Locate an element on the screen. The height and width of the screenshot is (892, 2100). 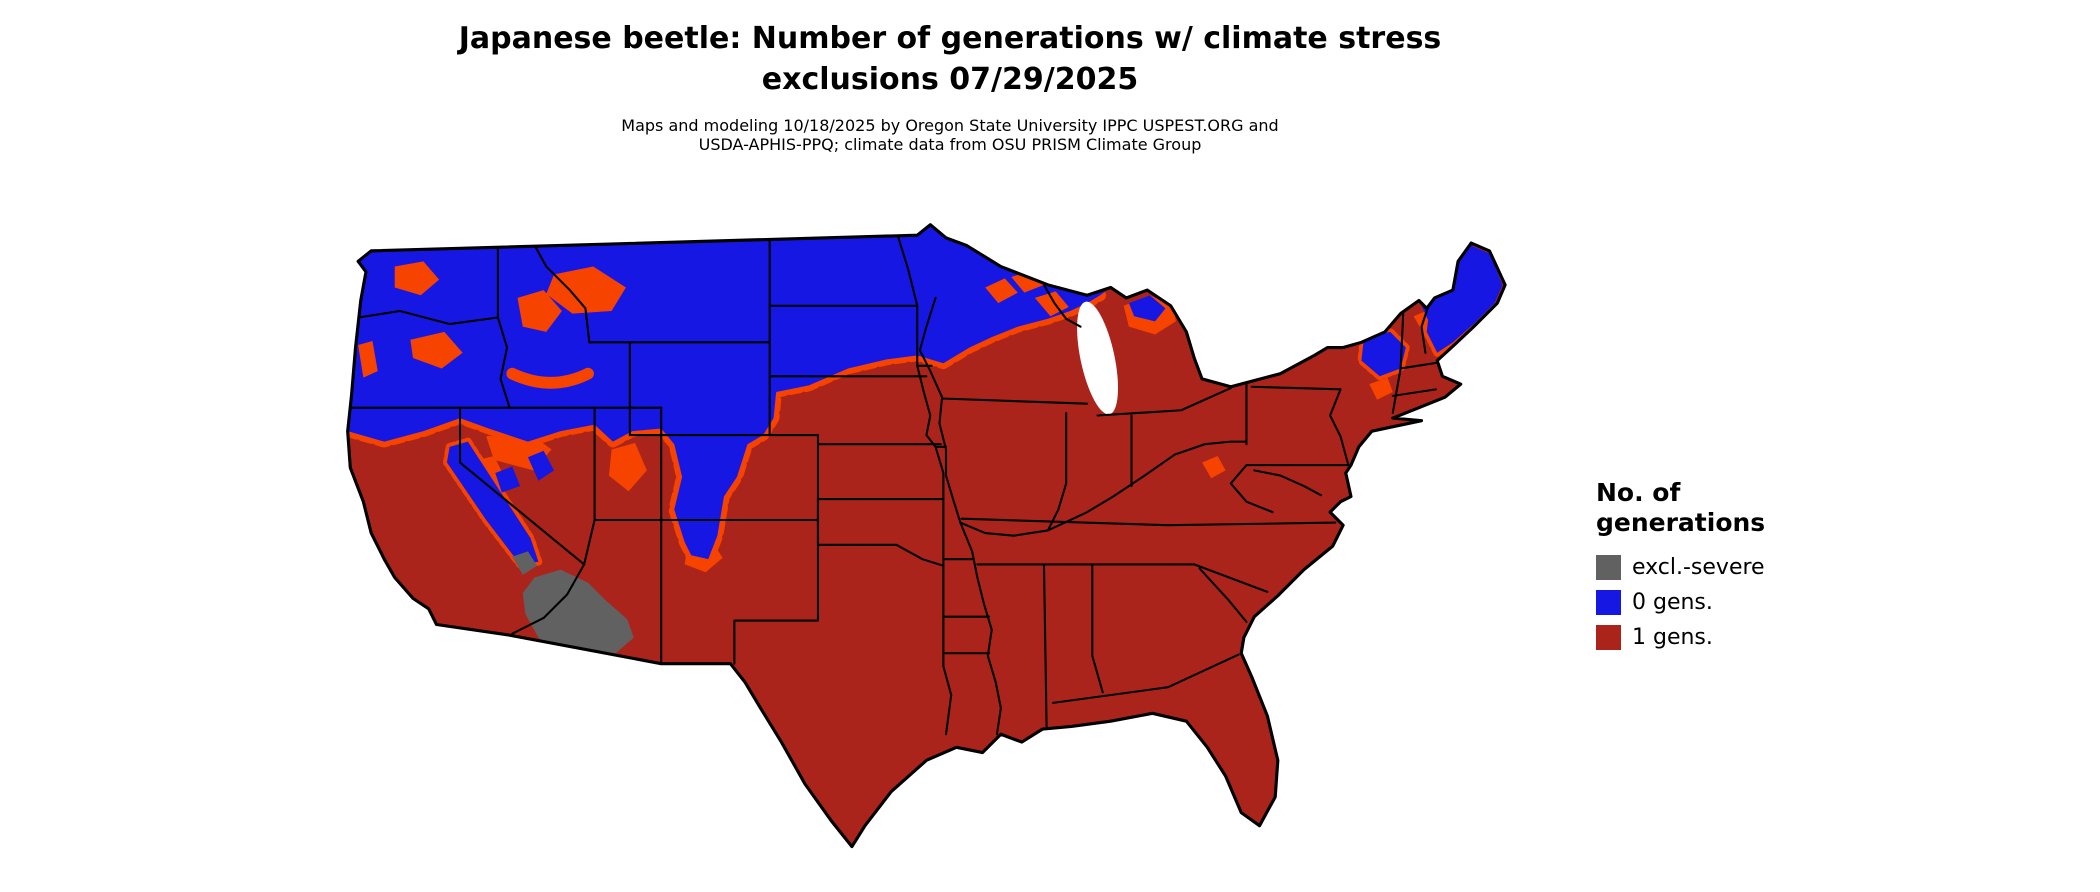
legend-label-one-gen: 1 gens. is located at coordinates (1672, 637).